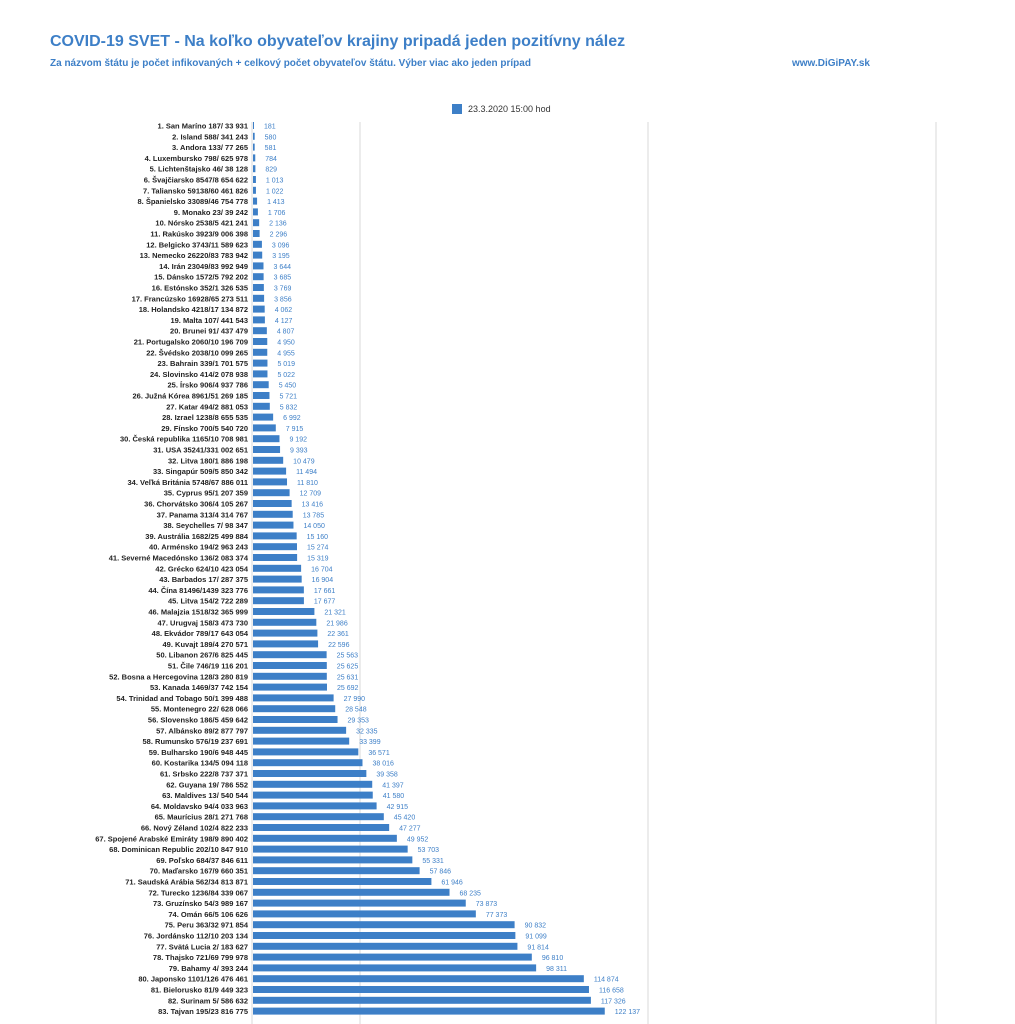 This screenshot has height=1024, width=1015. Describe the element at coordinates (186, 882) in the screenshot. I see `category-label: 71. Saudská Arábia 562/34 813 871` at that location.